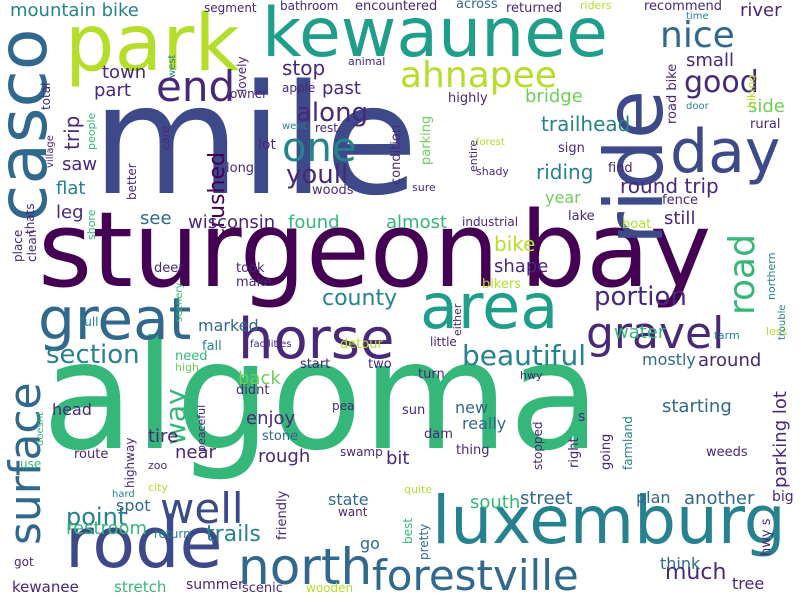  What do you see at coordinates (490, 222) in the screenshot?
I see `word-industrial: industrial` at bounding box center [490, 222].